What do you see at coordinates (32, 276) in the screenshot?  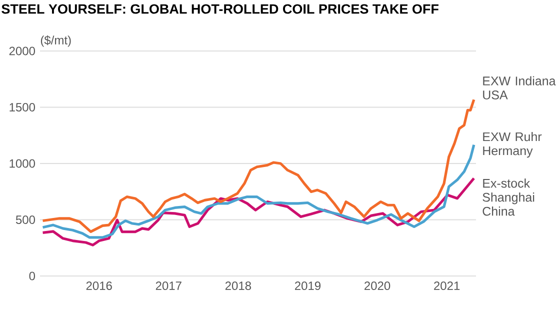 I see `y-tick-label: 0` at bounding box center [32, 276].